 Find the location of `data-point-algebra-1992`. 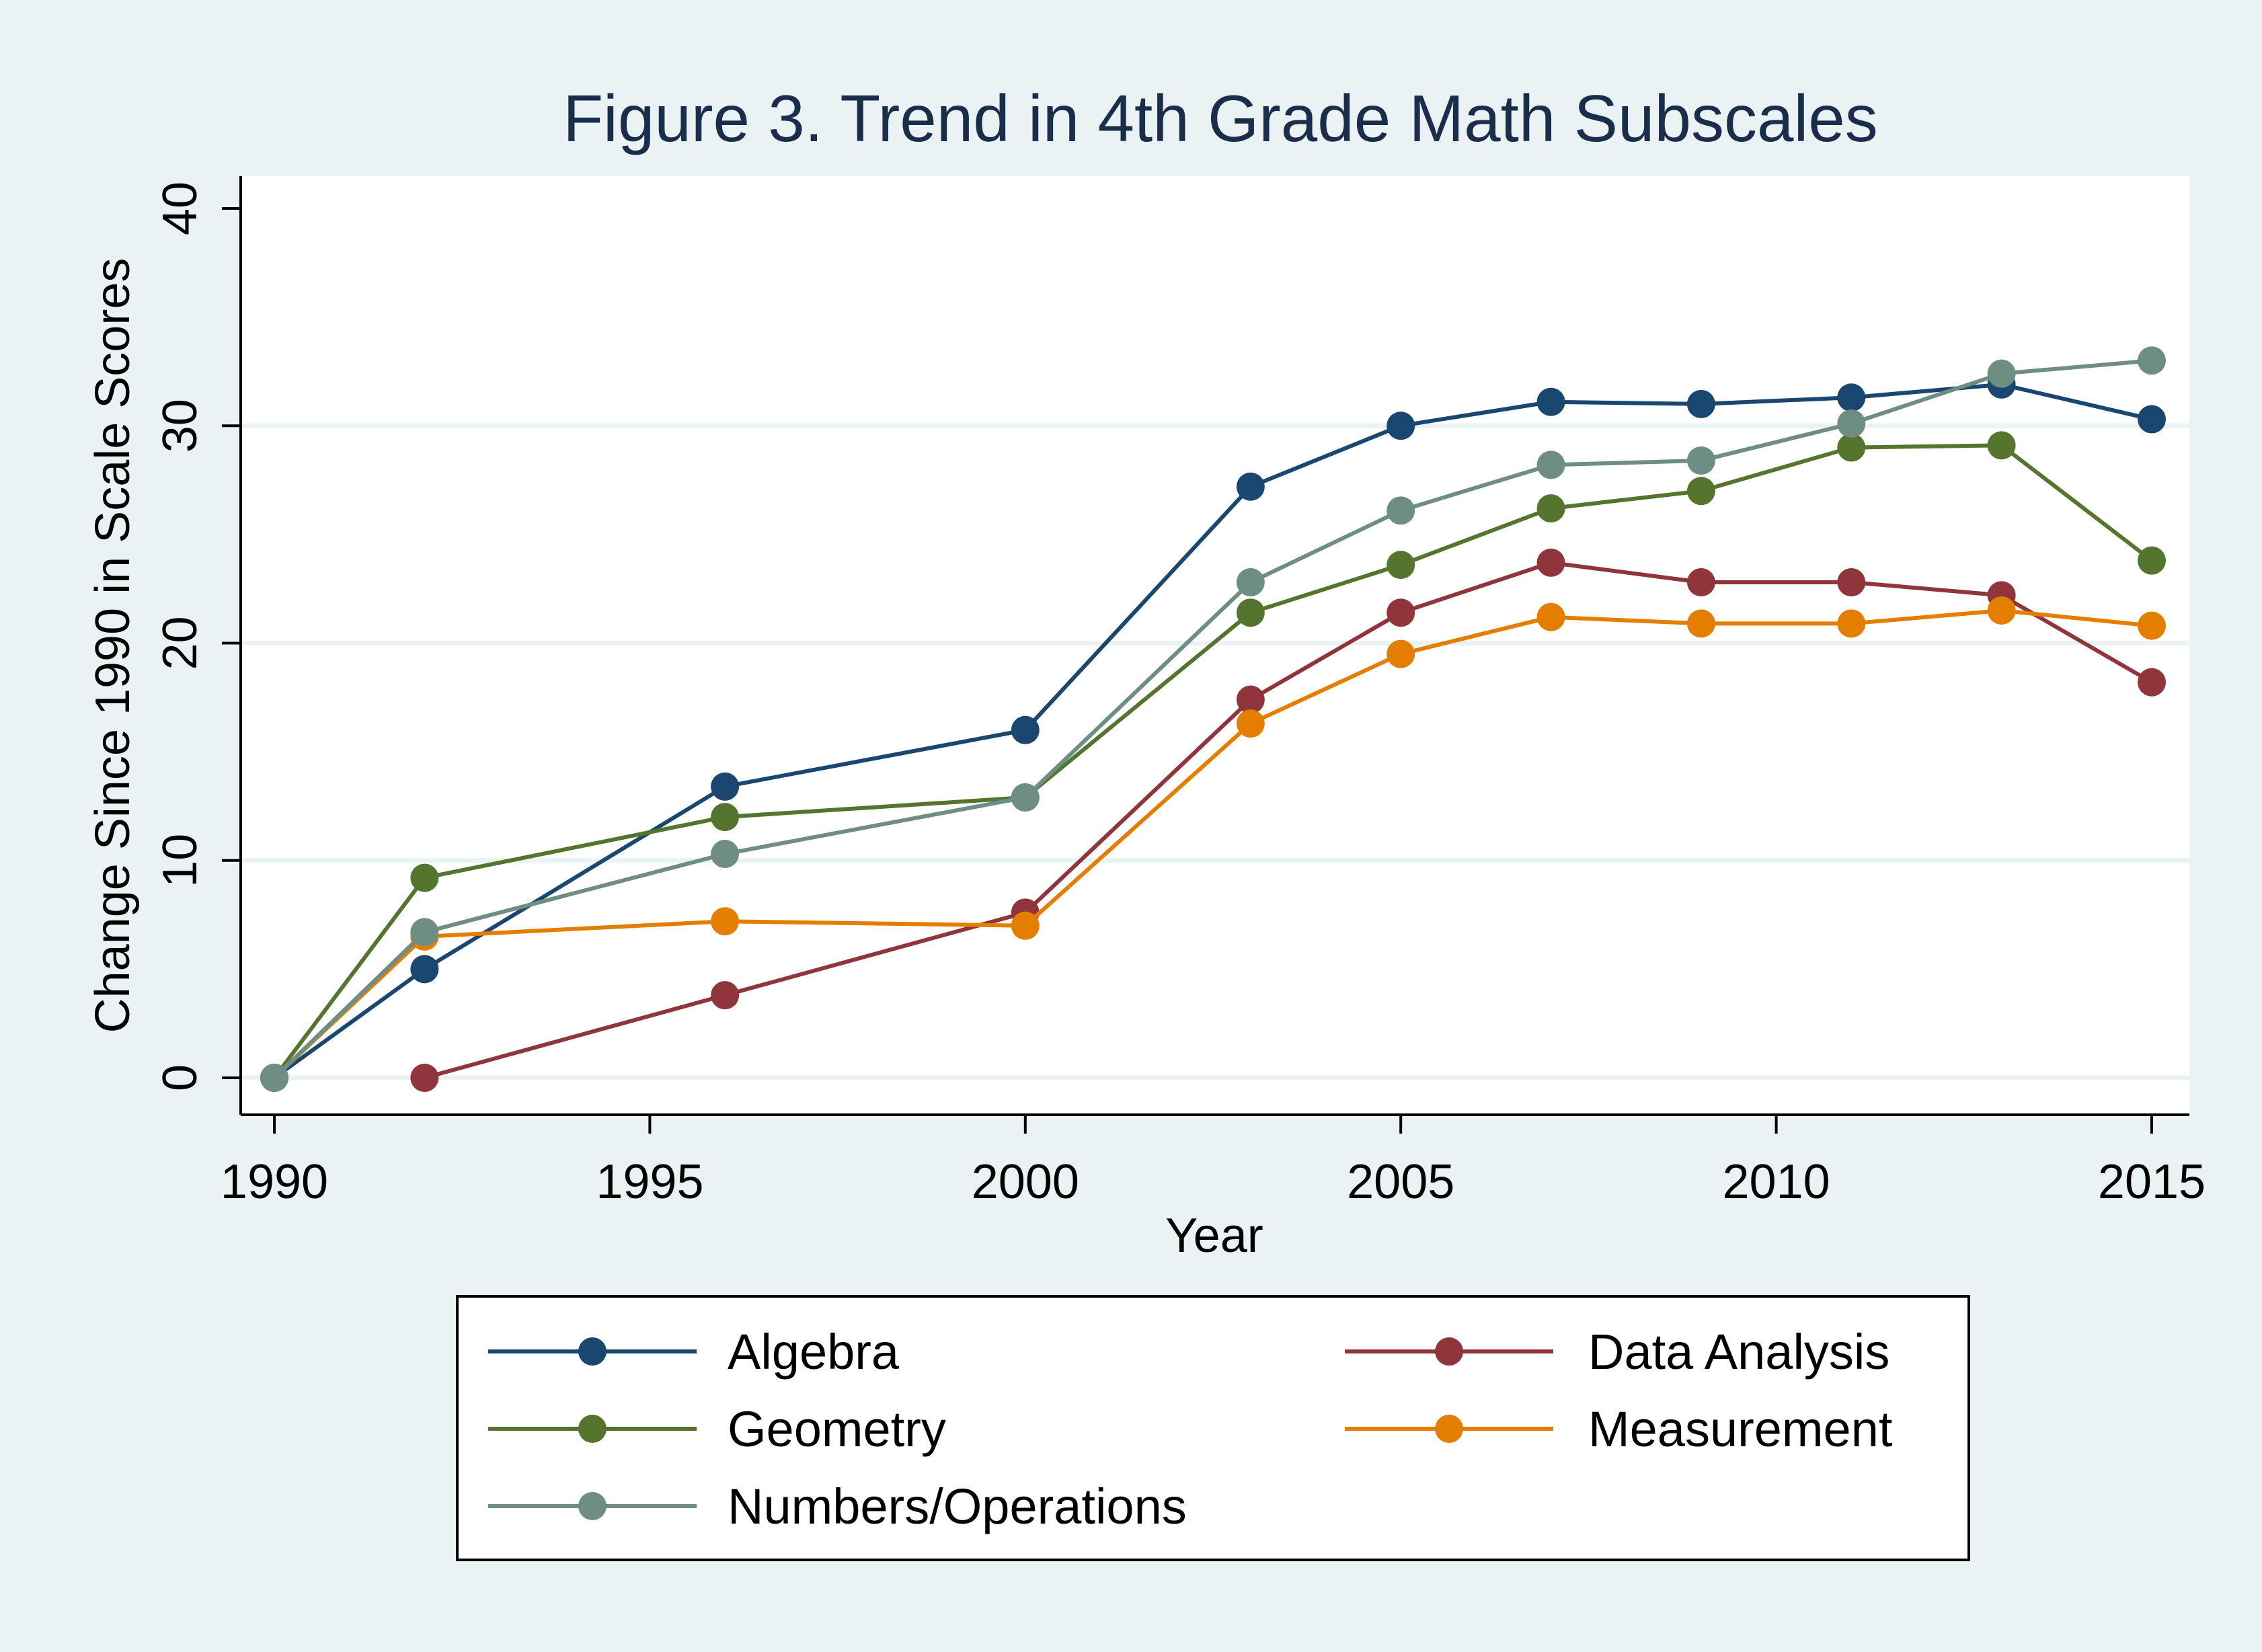

data-point-algebra-1992 is located at coordinates (425, 969).